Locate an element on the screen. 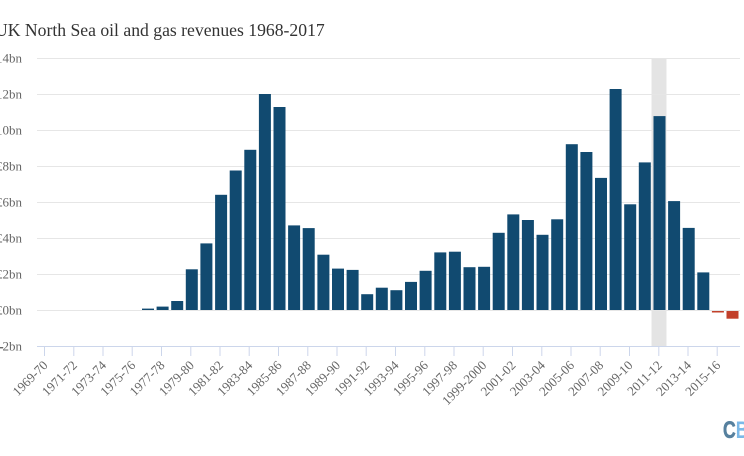 Image resolution: width=744 pixels, height=456 pixels. svg-text: £6bn is located at coordinates (11, 202).